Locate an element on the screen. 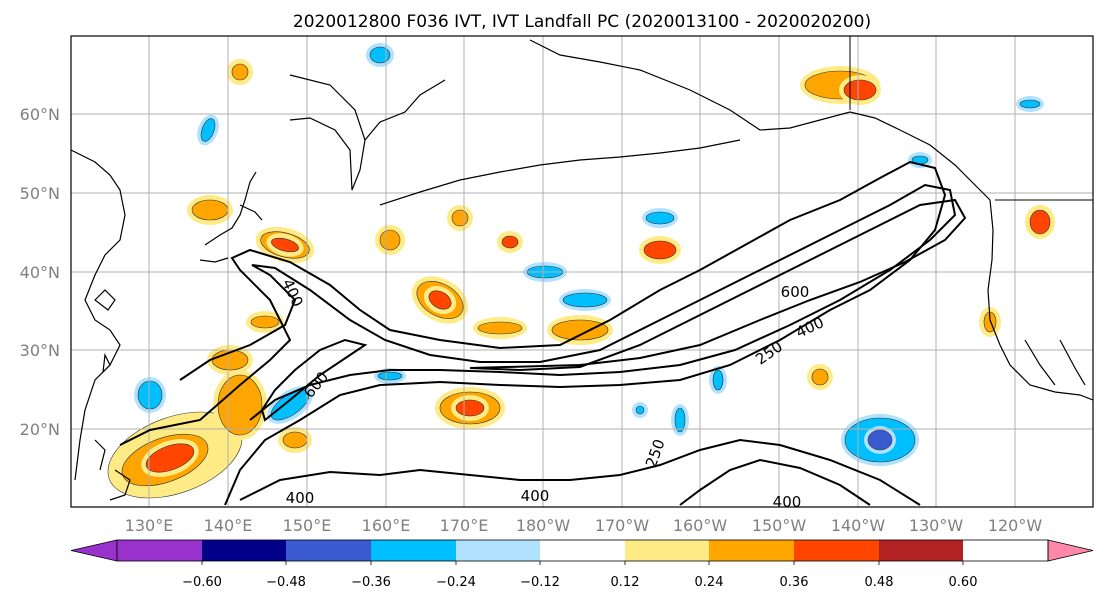 The height and width of the screenshot is (601, 1105). colorbar-tick-label: −0.48 is located at coordinates (286, 582).